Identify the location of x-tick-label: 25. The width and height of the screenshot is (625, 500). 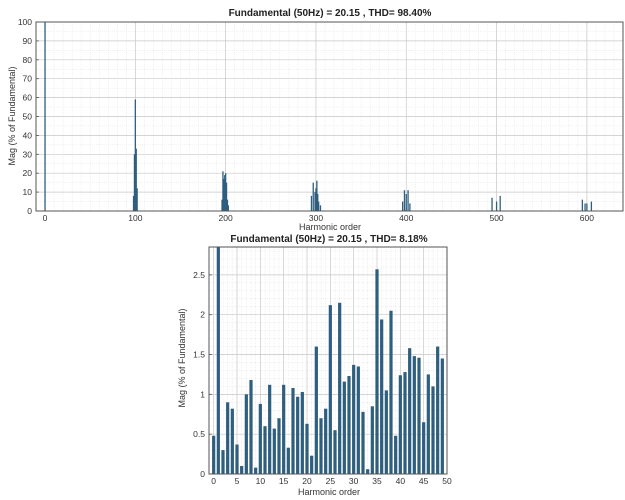
(331, 481).